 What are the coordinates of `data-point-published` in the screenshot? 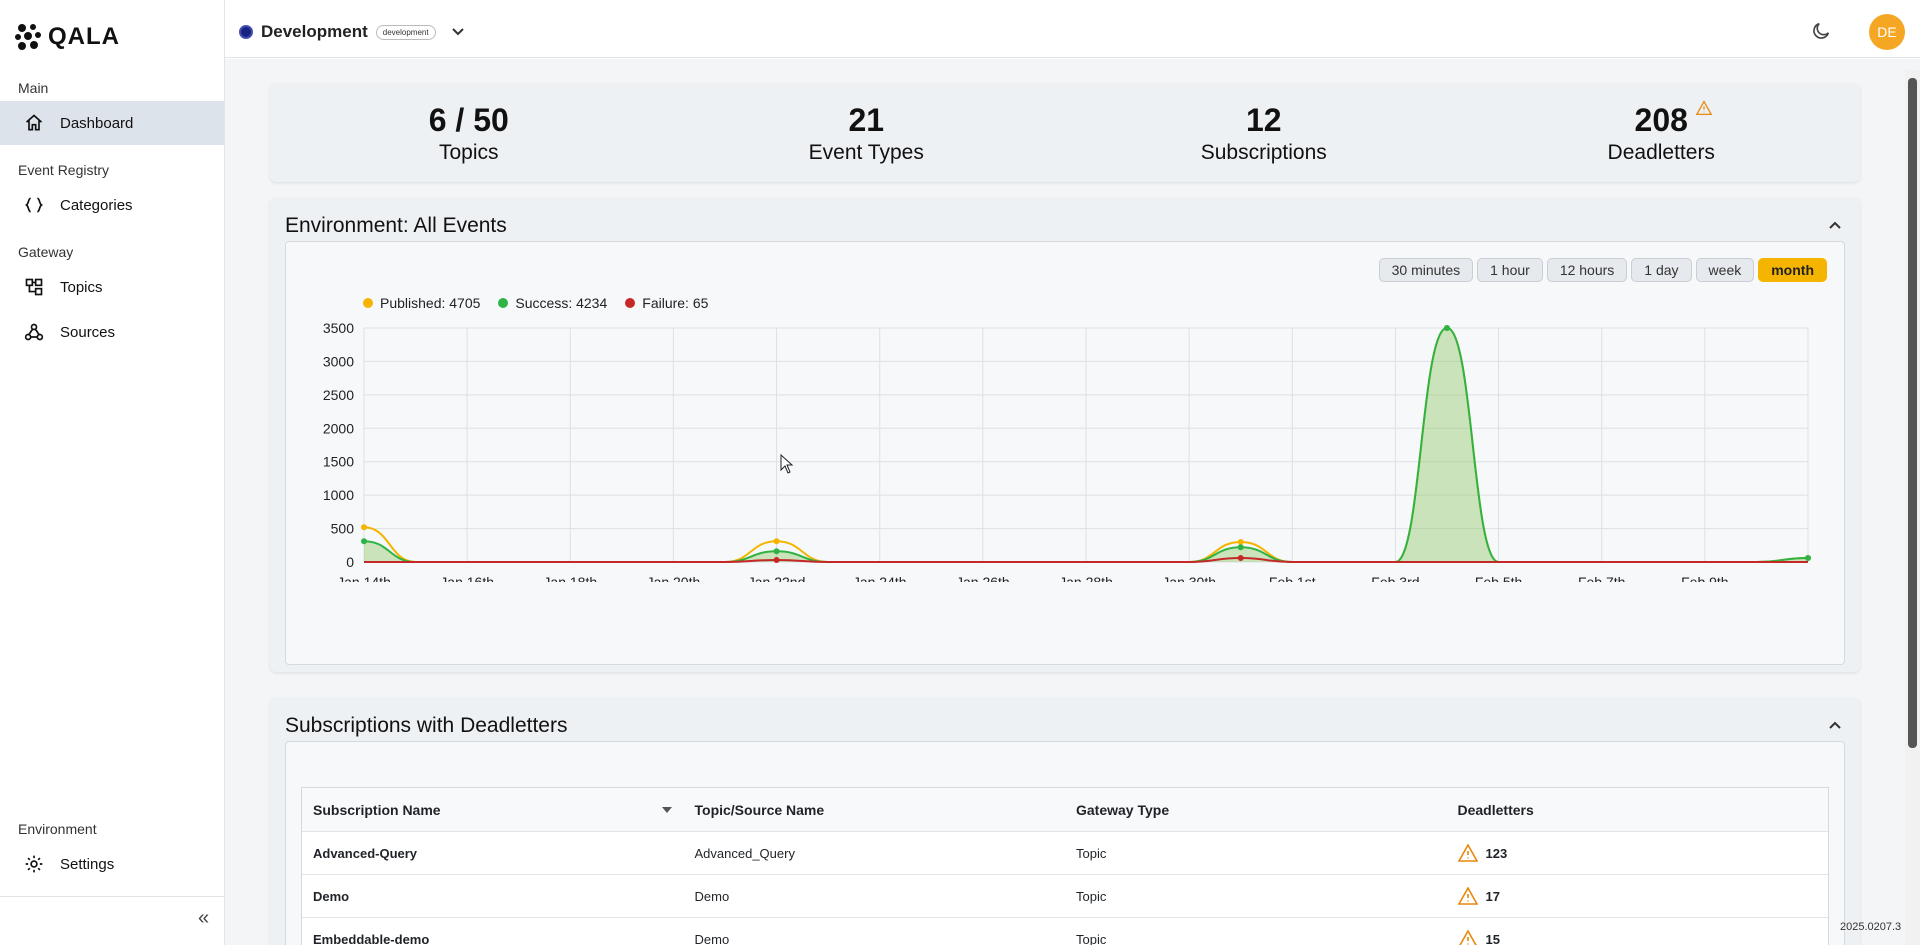 It's located at (364, 527).